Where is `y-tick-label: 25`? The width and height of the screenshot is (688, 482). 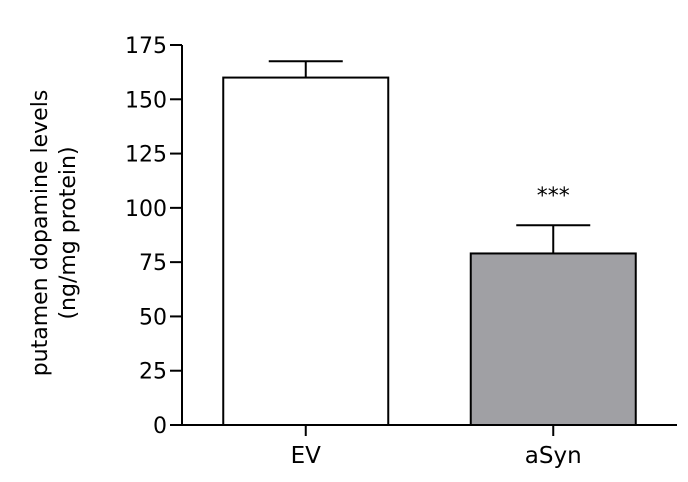 y-tick-label: 25 is located at coordinates (153, 372).